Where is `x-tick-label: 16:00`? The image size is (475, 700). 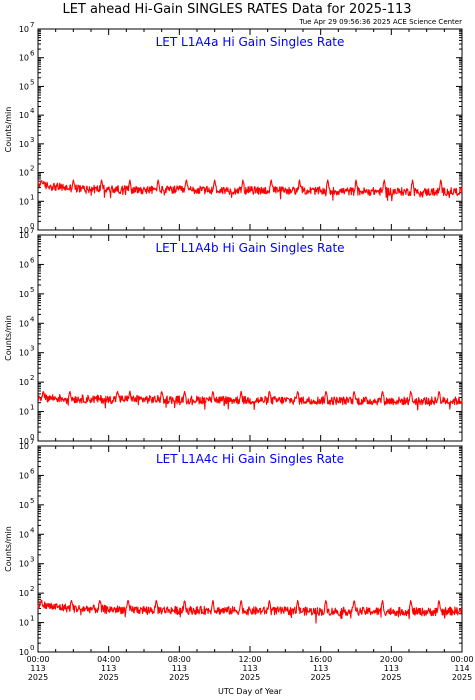 x-tick-label: 16:00 is located at coordinates (320, 659).